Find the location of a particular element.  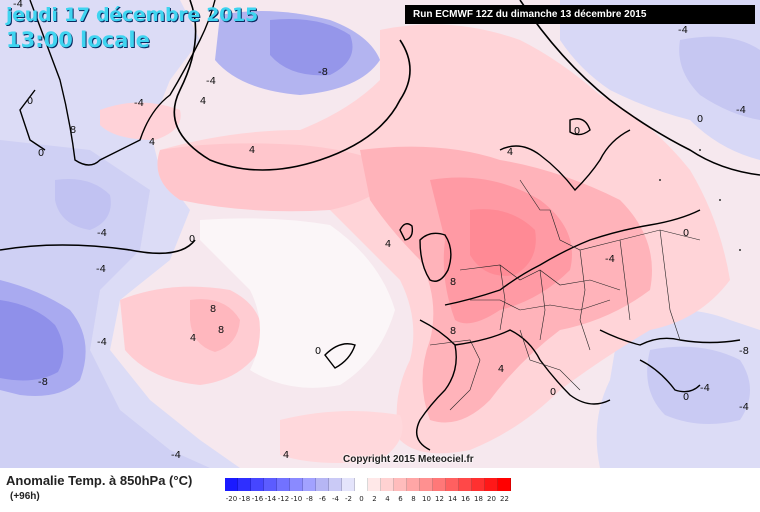

scale-tick-label: -18 is located at coordinates (244, 499).